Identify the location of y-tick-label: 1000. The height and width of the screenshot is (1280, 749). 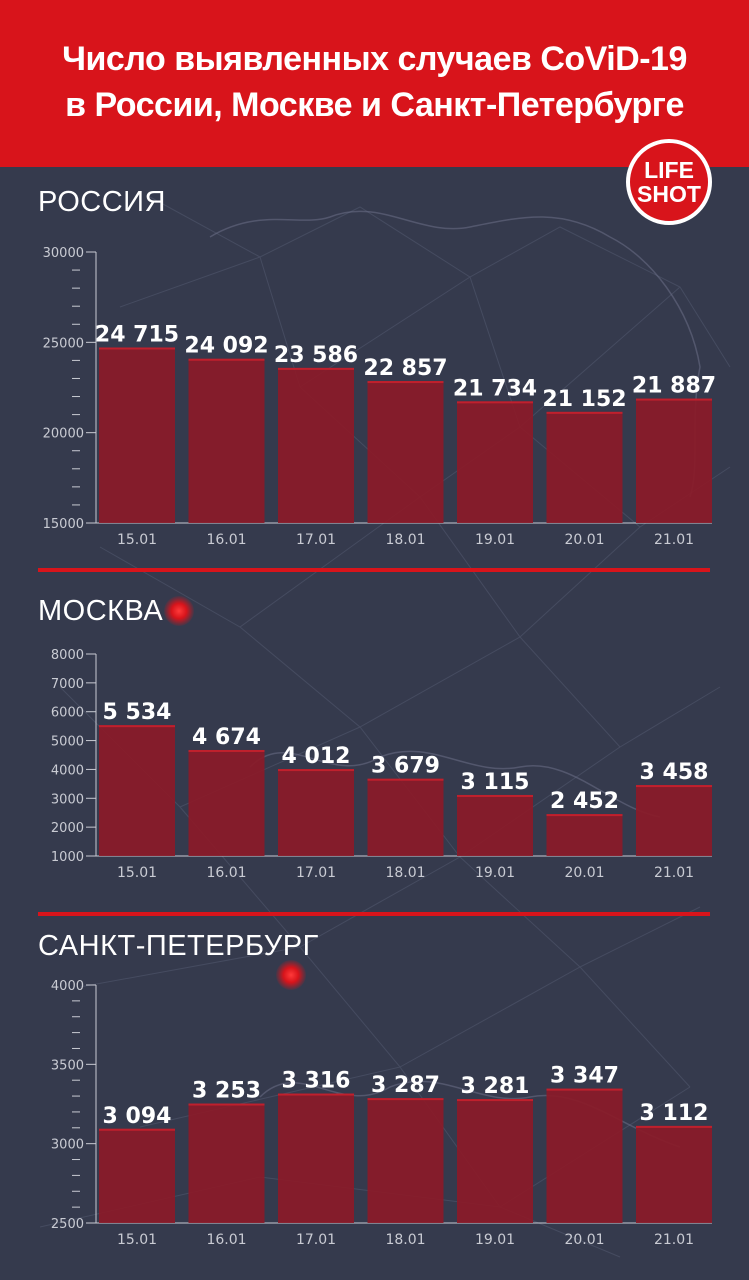
(67, 857).